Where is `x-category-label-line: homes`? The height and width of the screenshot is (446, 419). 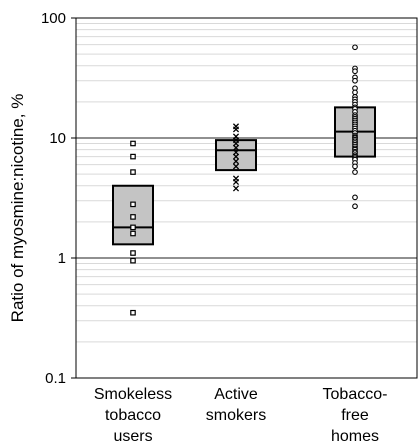
x-category-label-line: homes is located at coordinates (355, 436).